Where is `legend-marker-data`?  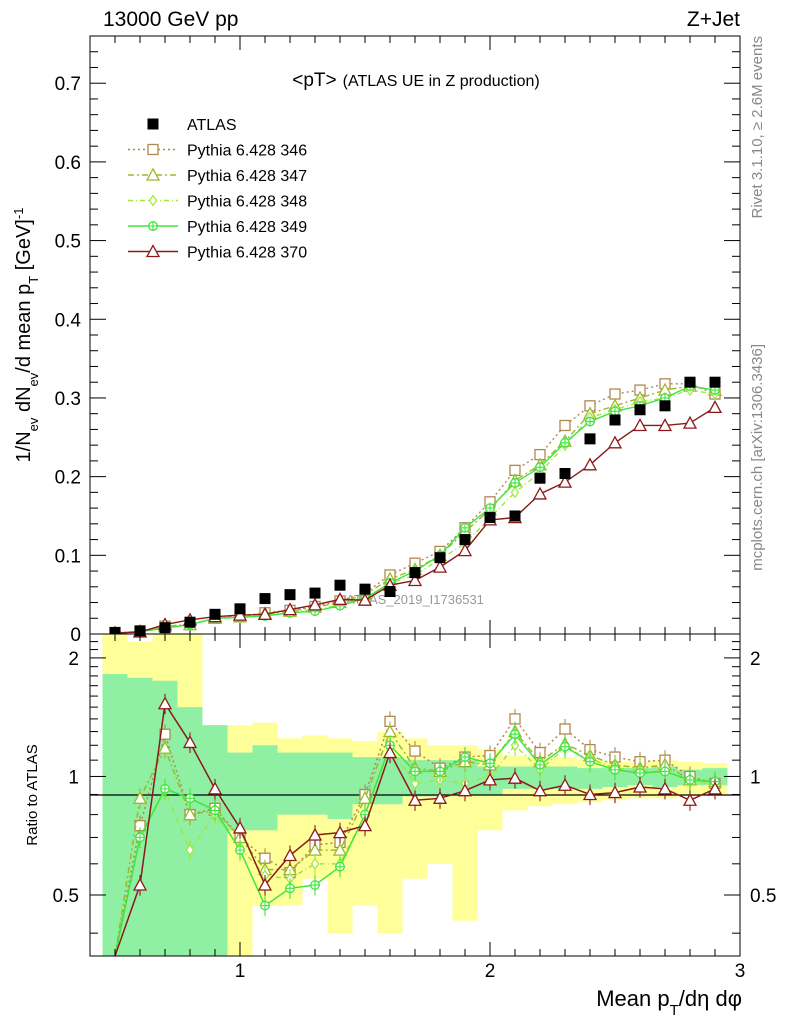 legend-marker-data is located at coordinates (153, 124).